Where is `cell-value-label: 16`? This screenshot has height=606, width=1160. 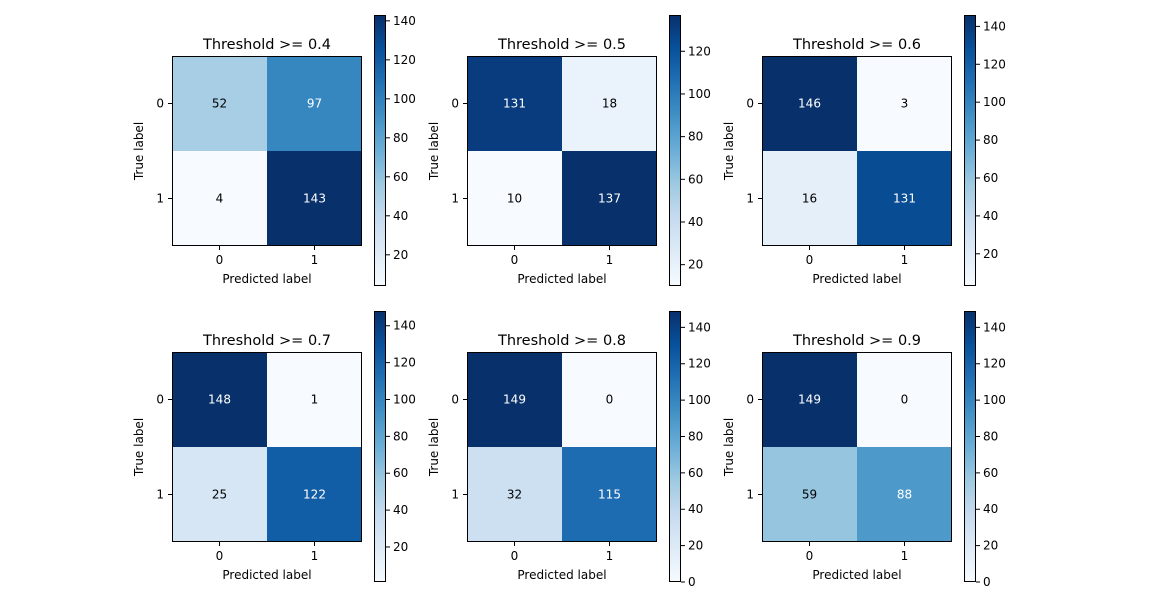 cell-value-label: 16 is located at coordinates (809, 199).